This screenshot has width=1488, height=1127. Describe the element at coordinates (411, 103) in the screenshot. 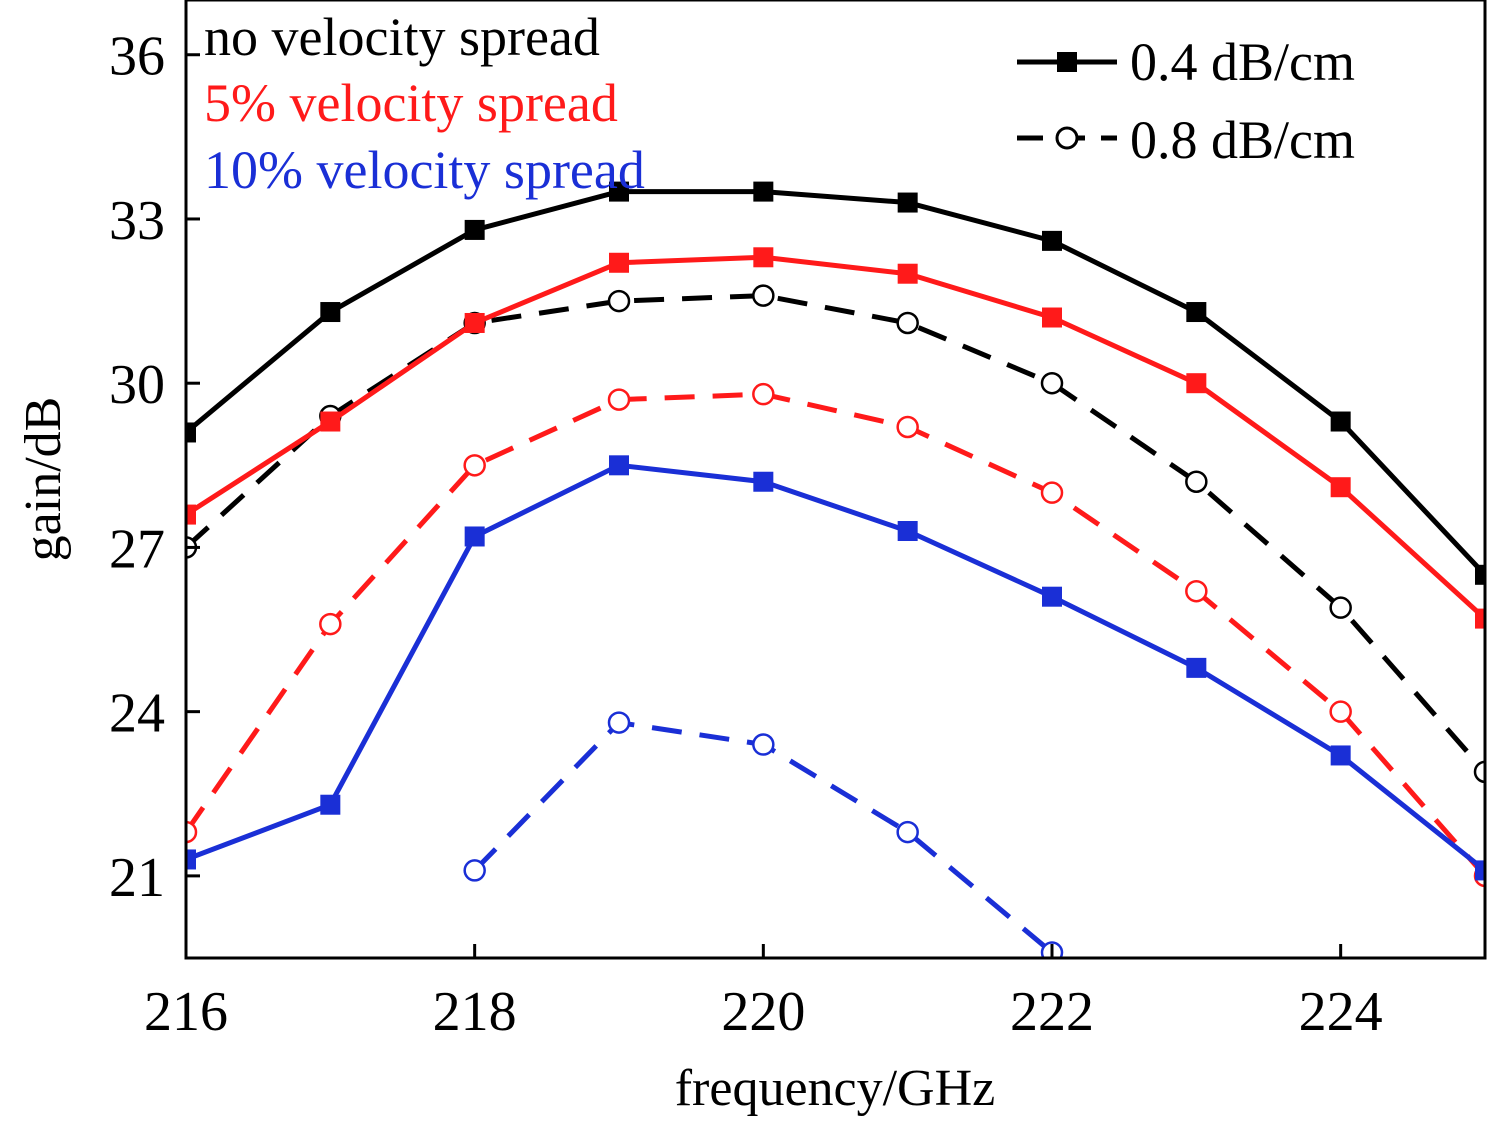

I see `annotation-5pct-velocity-spread: 5% velocity spread` at that location.